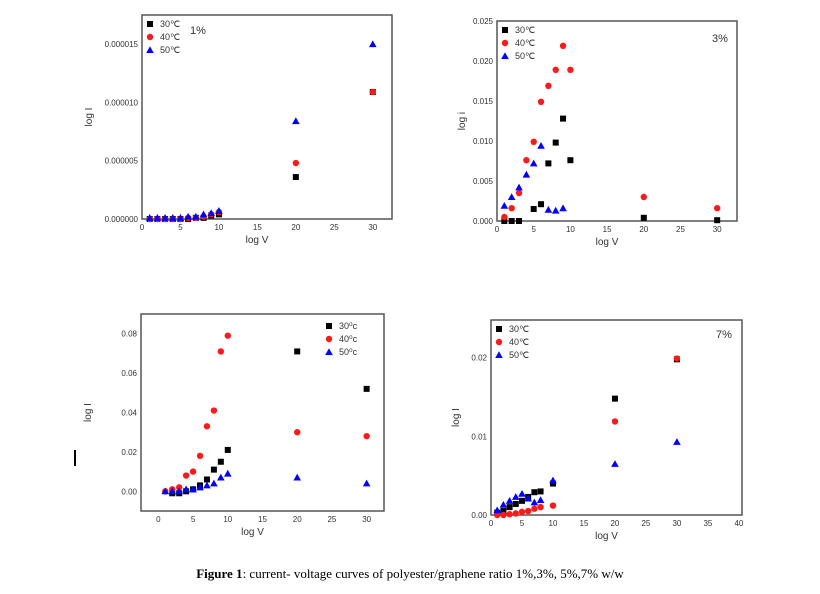 This screenshot has height=594, width=820. What do you see at coordinates (348, 326) in the screenshot?
I see `legend-label: 30⁰c` at bounding box center [348, 326].